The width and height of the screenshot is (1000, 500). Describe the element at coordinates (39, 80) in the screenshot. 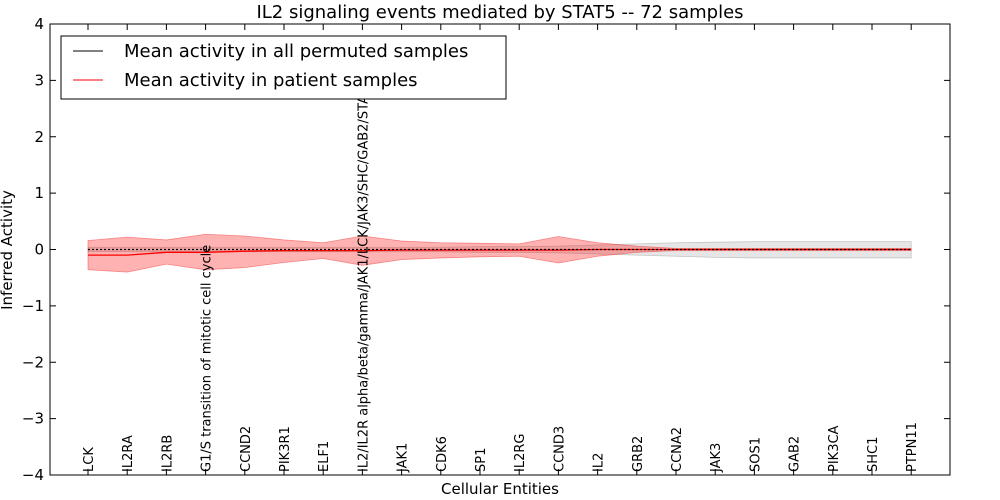

I see `y-tick-label: 3` at that location.